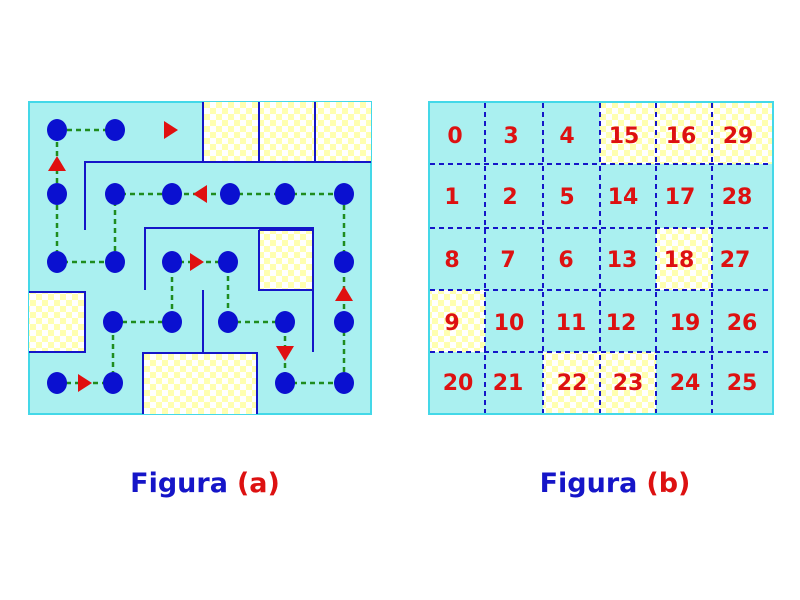 Image resolution: width=800 pixels, height=600 pixels. What do you see at coordinates (737, 197) in the screenshot?
I see `cell-number: 28` at bounding box center [737, 197].